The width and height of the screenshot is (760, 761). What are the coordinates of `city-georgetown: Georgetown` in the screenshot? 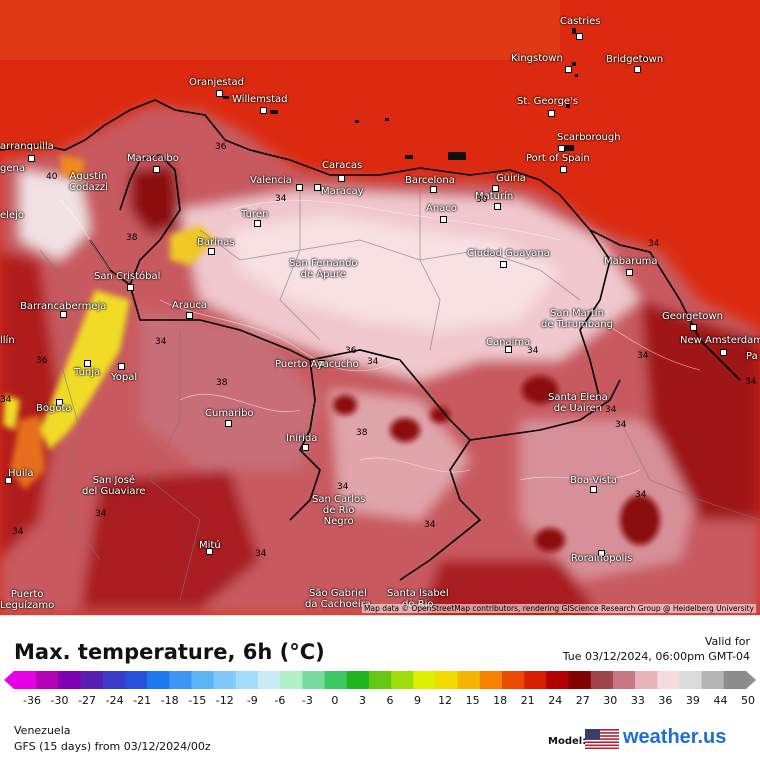 It's located at (693, 316).